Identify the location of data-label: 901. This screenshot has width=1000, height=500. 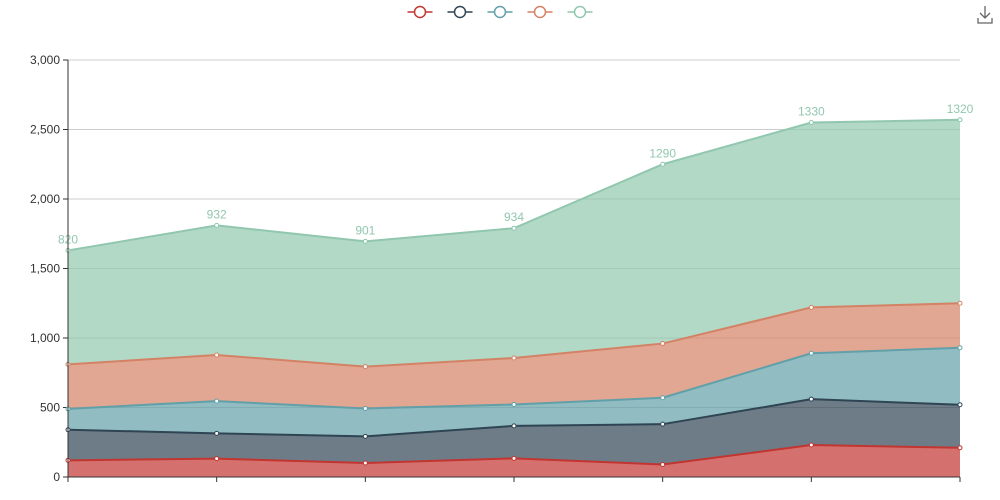
(365, 230).